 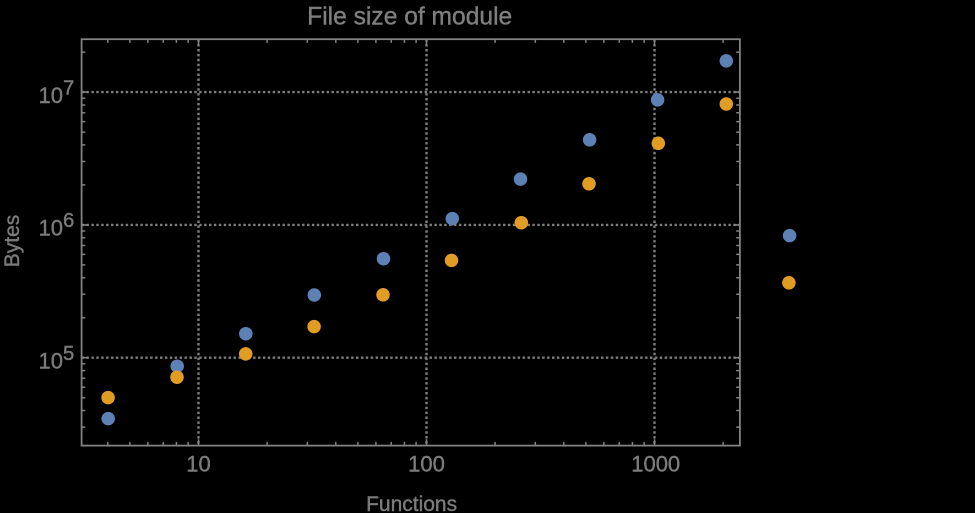 What do you see at coordinates (68, 221) in the screenshot?
I see `svg-text: 6` at bounding box center [68, 221].